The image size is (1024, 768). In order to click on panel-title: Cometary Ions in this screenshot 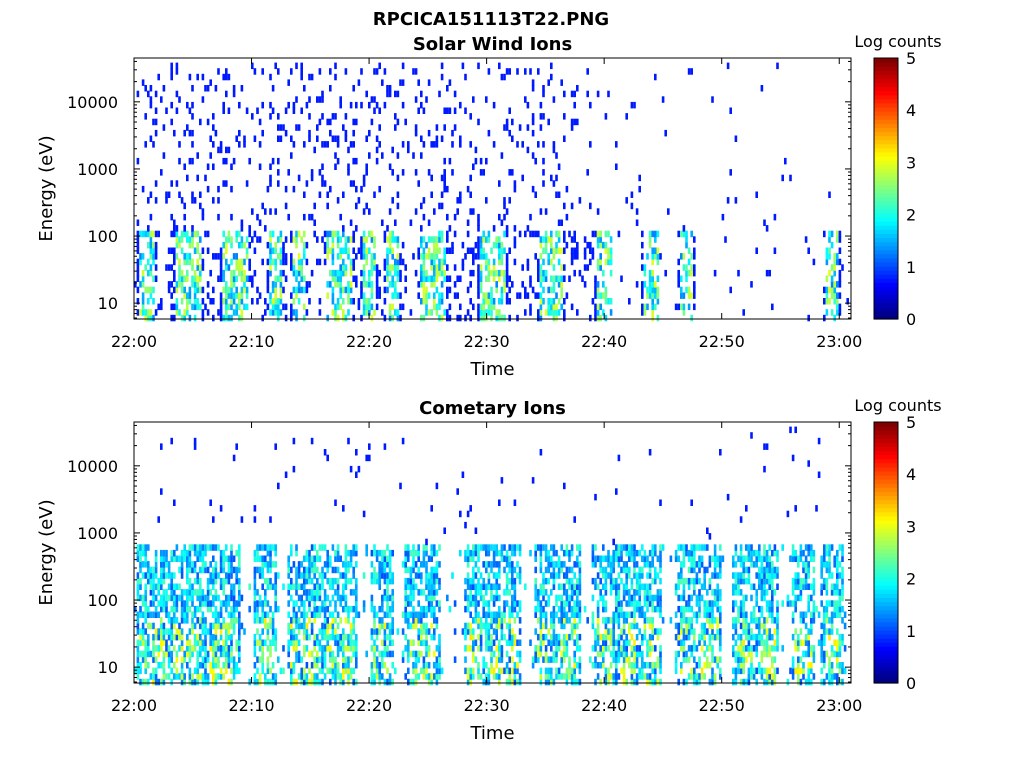, I will do `click(492, 408)`.